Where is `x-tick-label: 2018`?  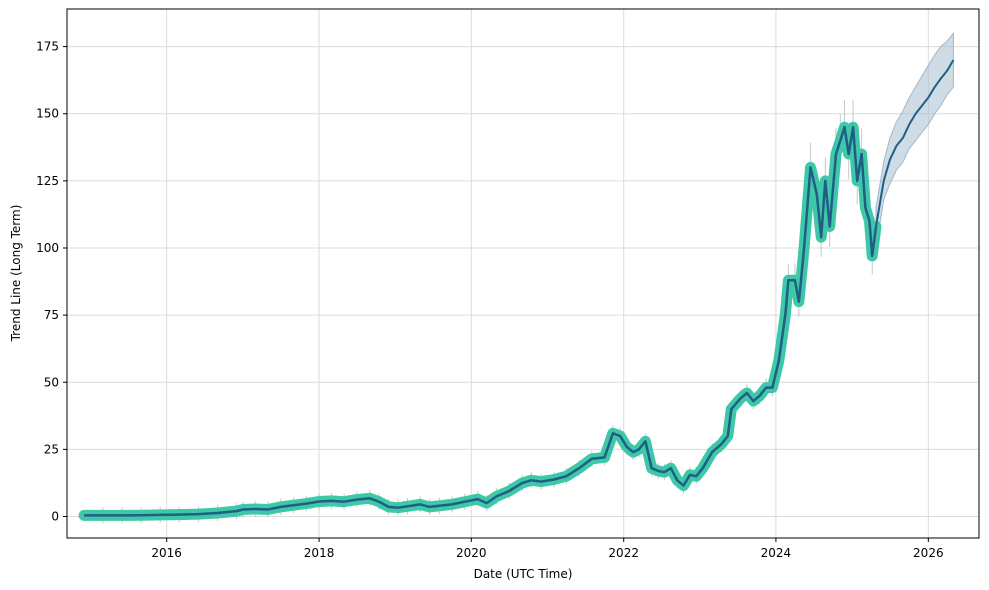 x-tick-label: 2018 is located at coordinates (319, 553).